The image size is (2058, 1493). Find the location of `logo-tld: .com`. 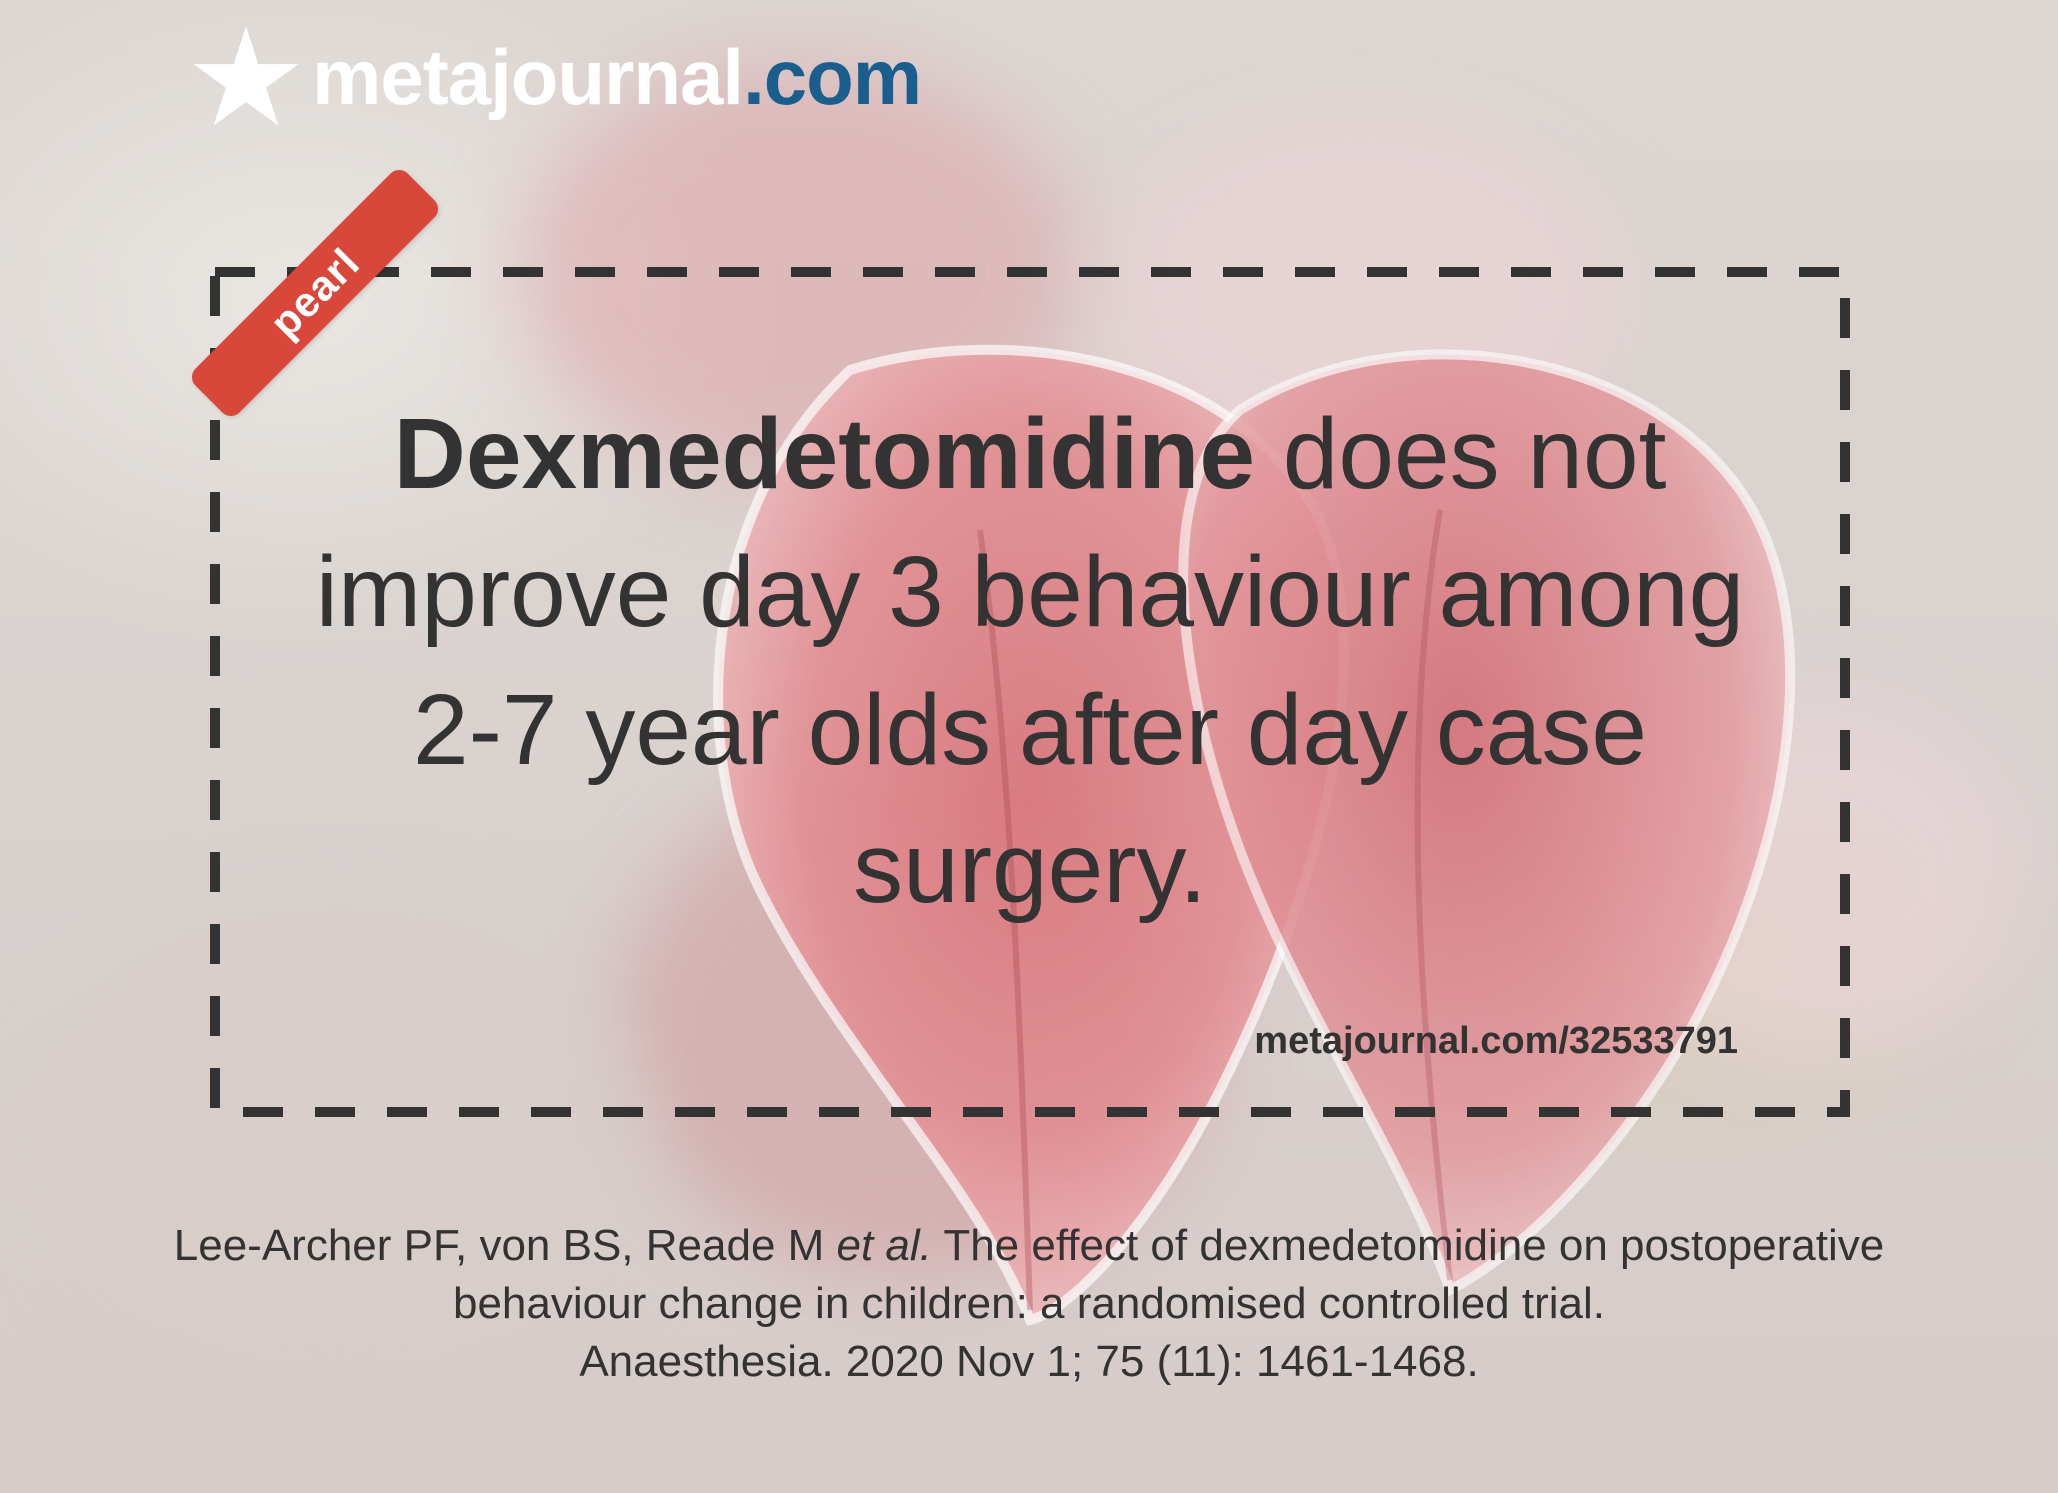

logo-tld: .com is located at coordinates (832, 77).